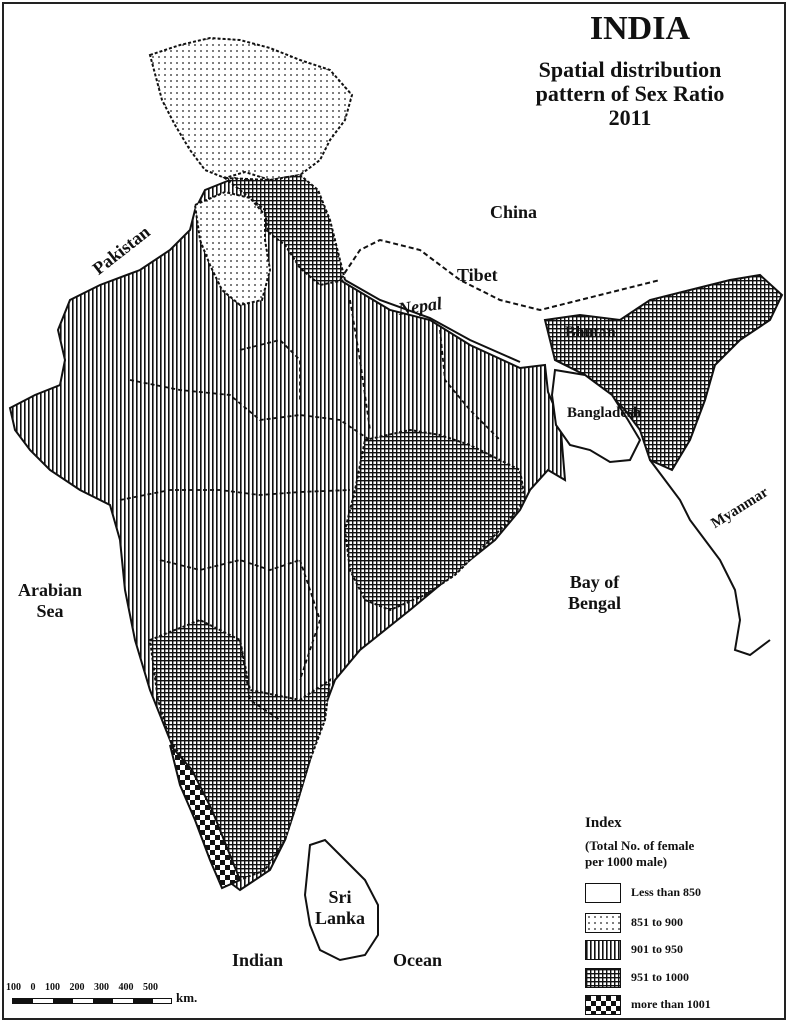  What do you see at coordinates (590, 332) in the screenshot?
I see `label-bhutan: Bhutan` at bounding box center [590, 332].